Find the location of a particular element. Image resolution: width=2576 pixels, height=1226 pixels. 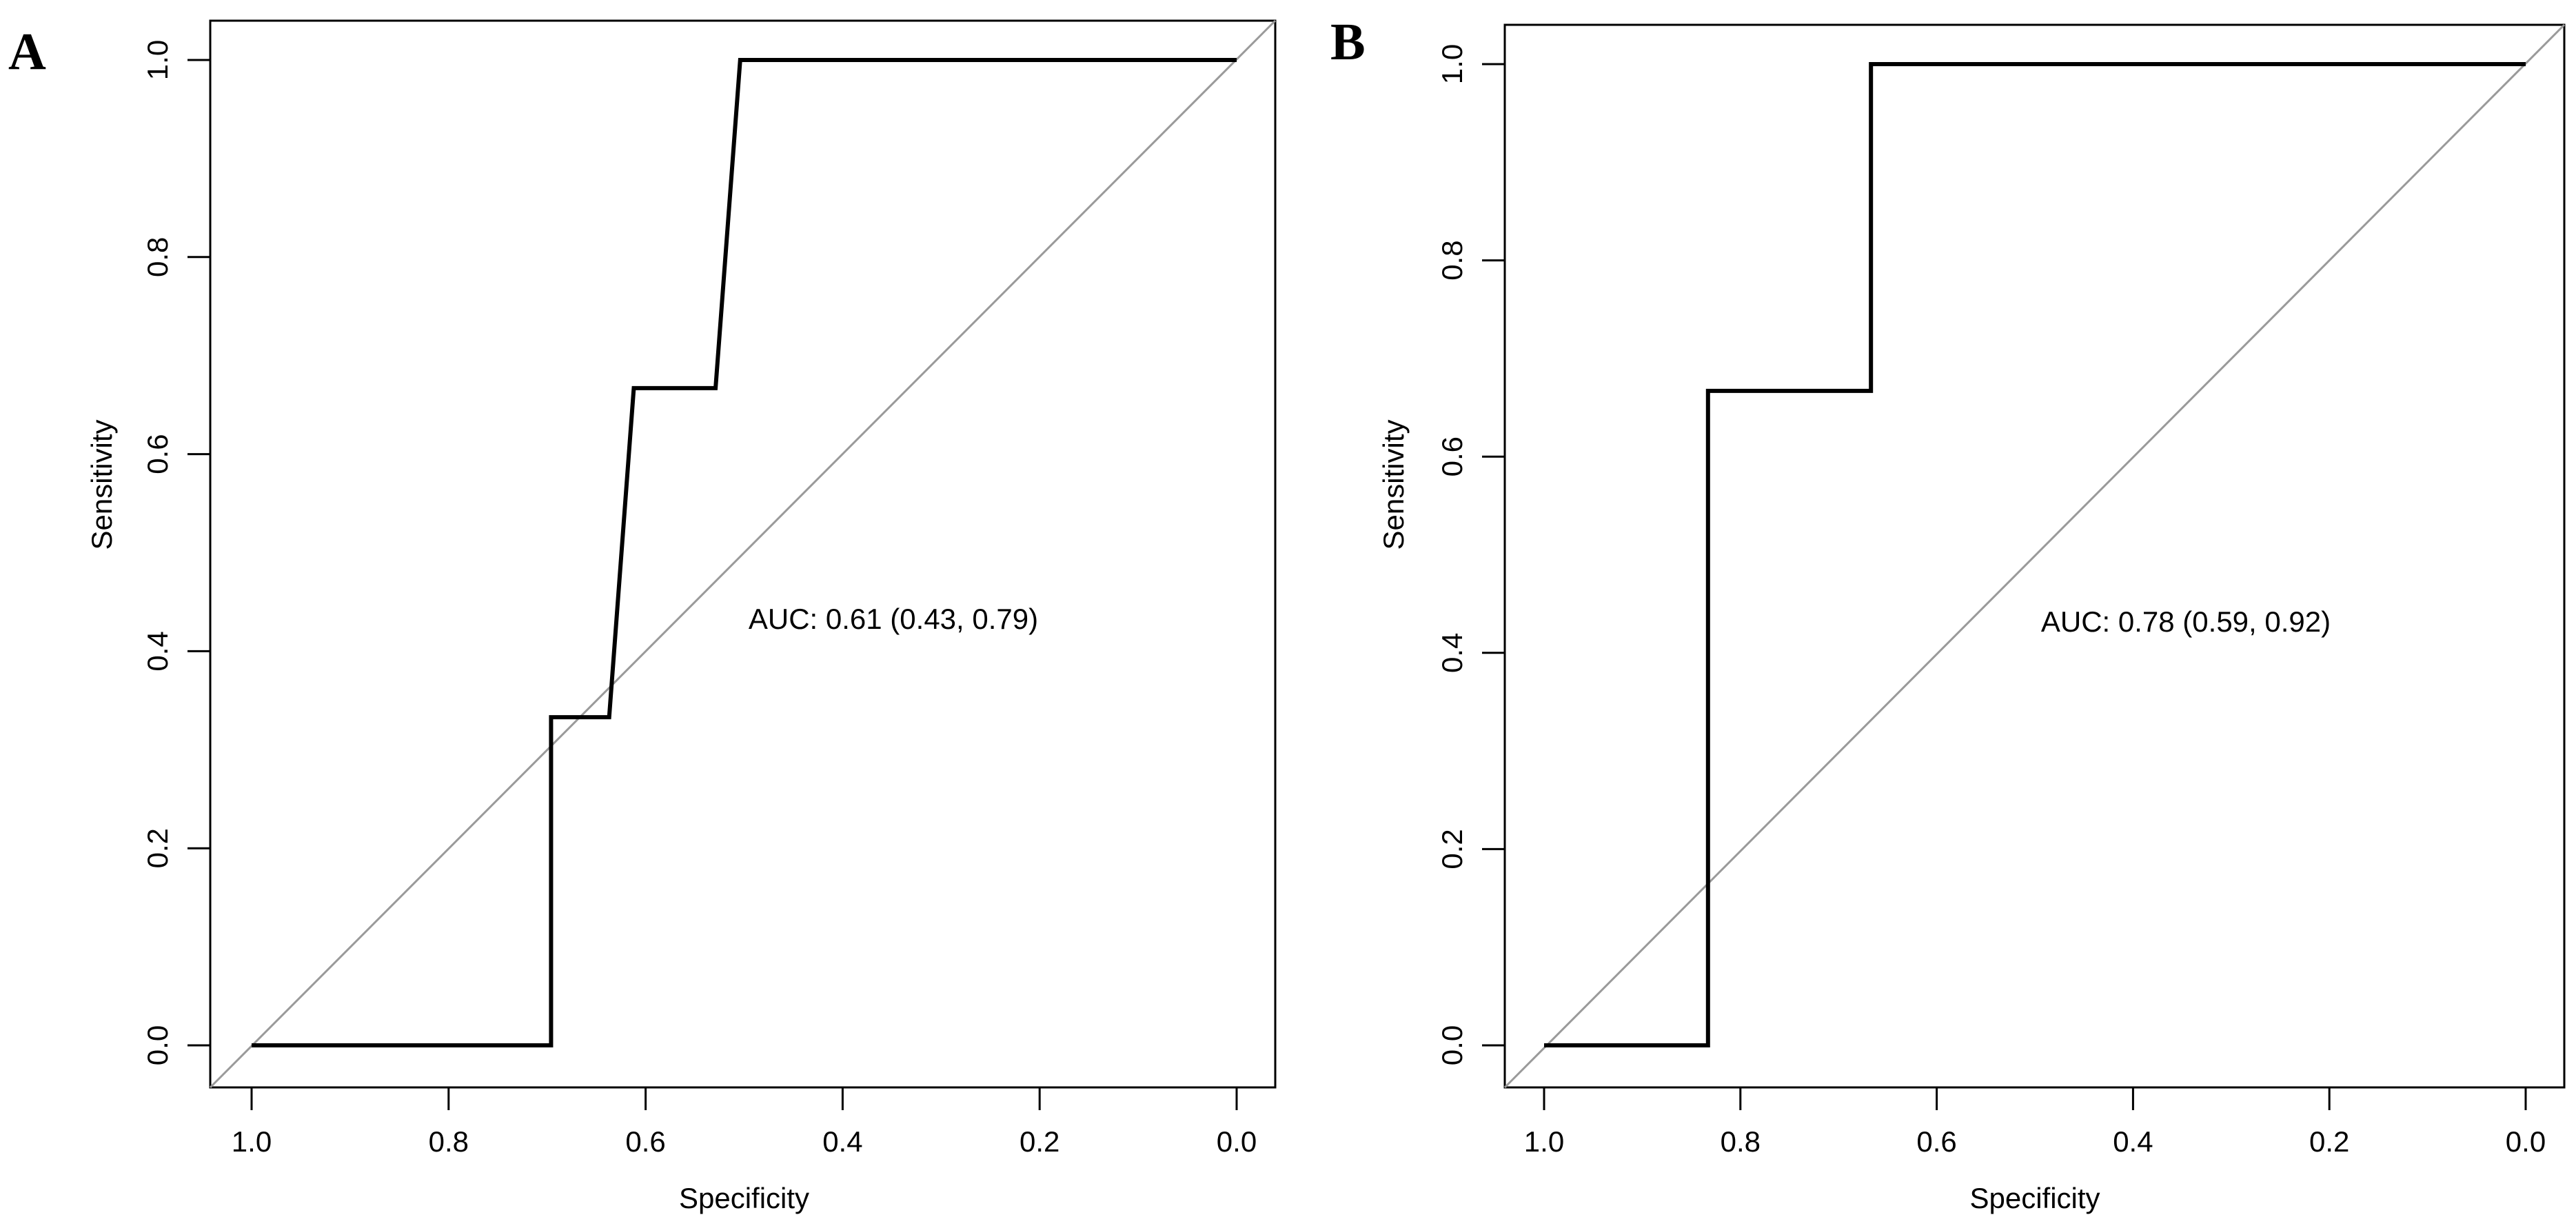

panel-label-a: A is located at coordinates (27, 52).